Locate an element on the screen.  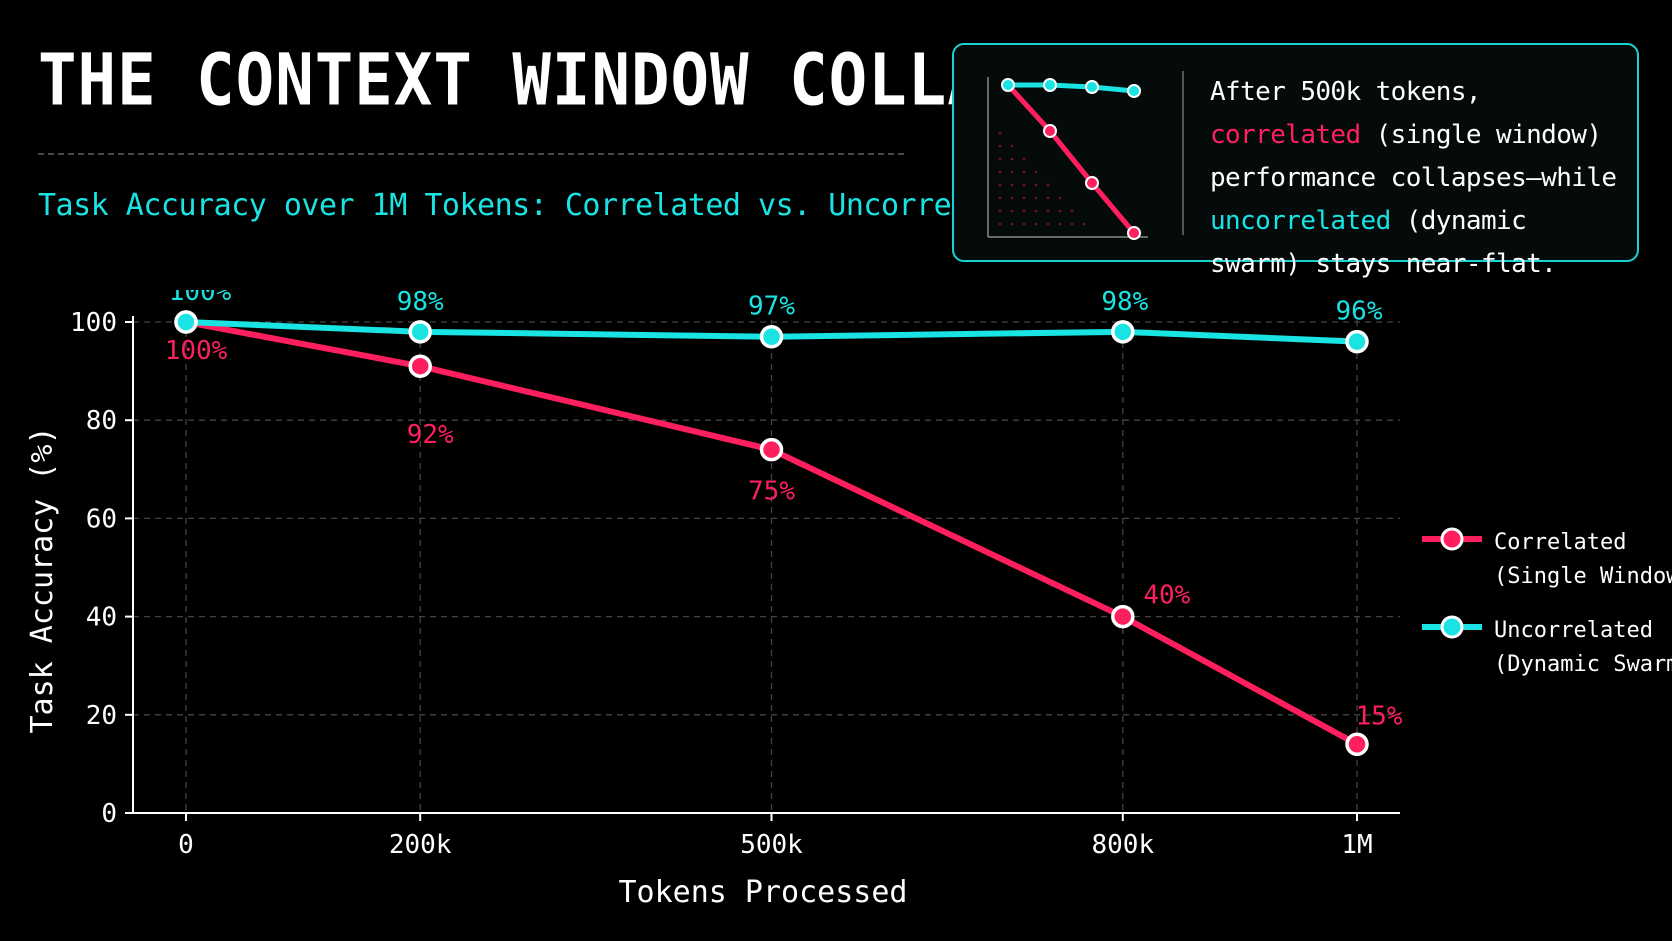
y-tick-label: 100 is located at coordinates (93, 323).